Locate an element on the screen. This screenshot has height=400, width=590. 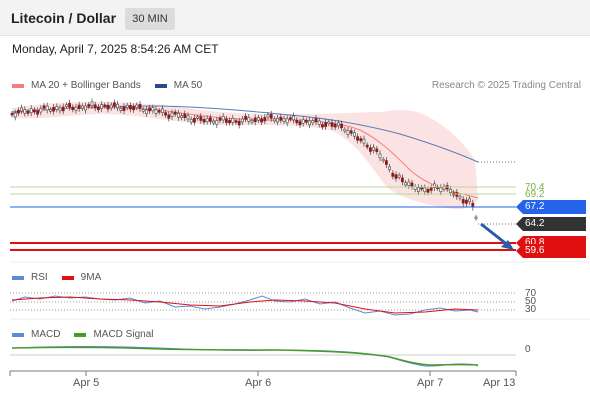
rsi-swatch is located at coordinates (18, 277).